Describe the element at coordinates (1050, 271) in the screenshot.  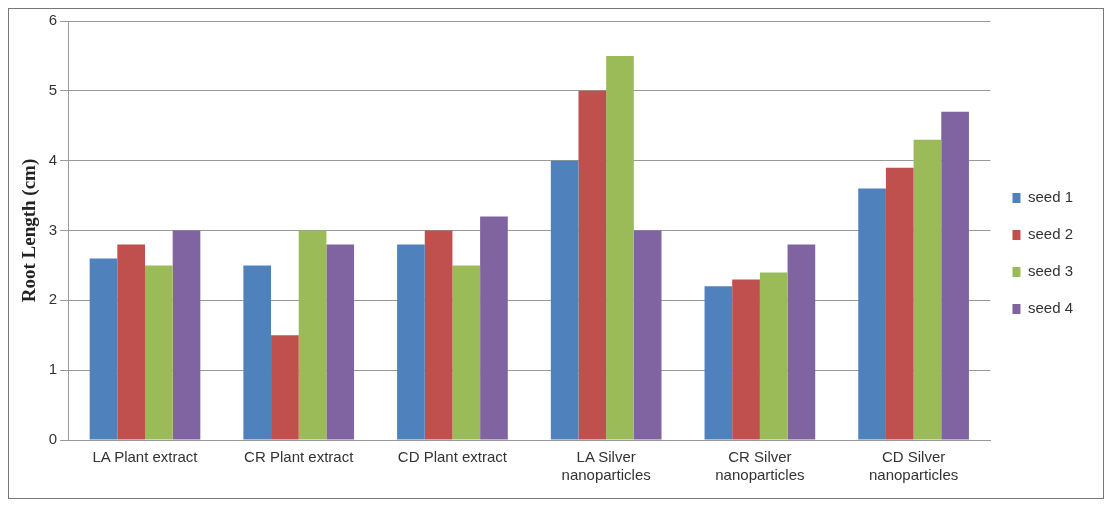
I see `legend-label: seed 3` at that location.